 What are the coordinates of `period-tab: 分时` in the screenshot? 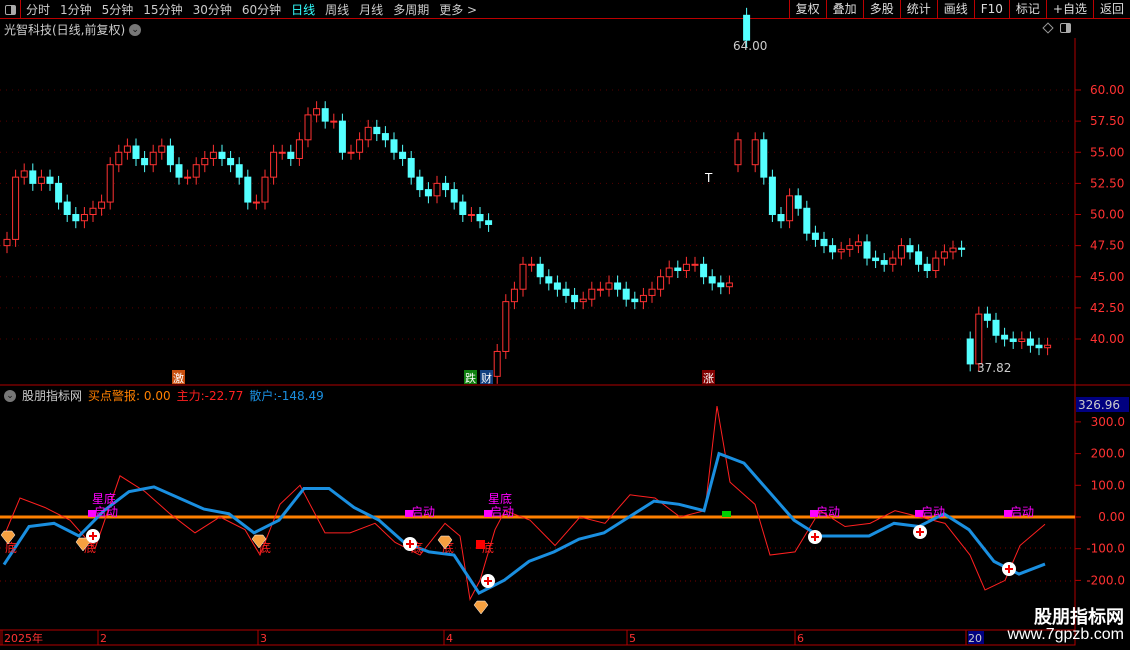 It's located at (38, 10).